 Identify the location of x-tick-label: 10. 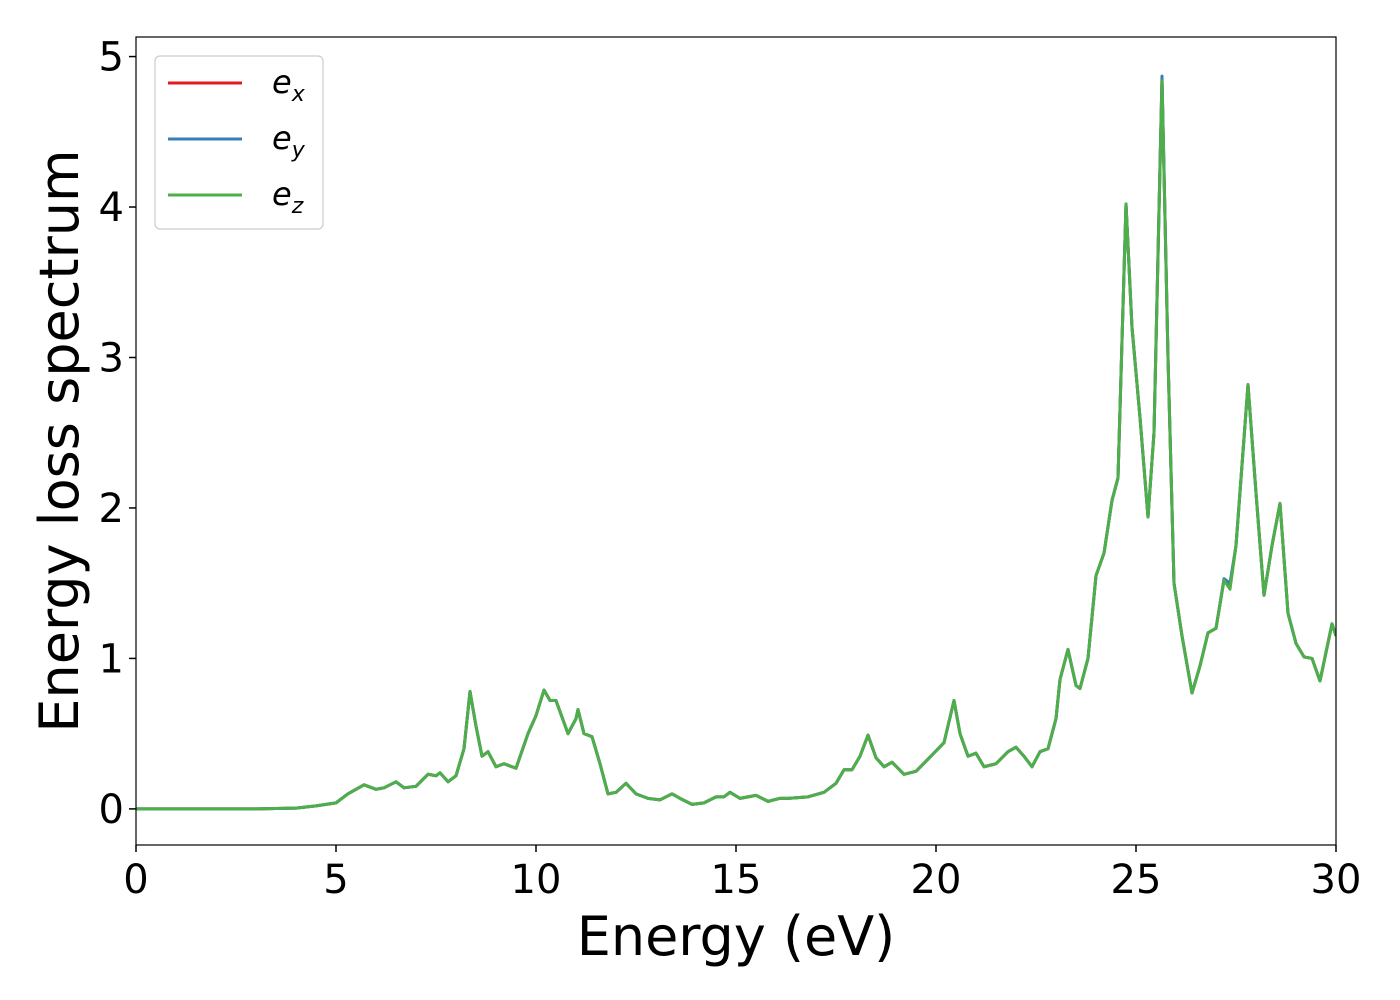
(536, 880).